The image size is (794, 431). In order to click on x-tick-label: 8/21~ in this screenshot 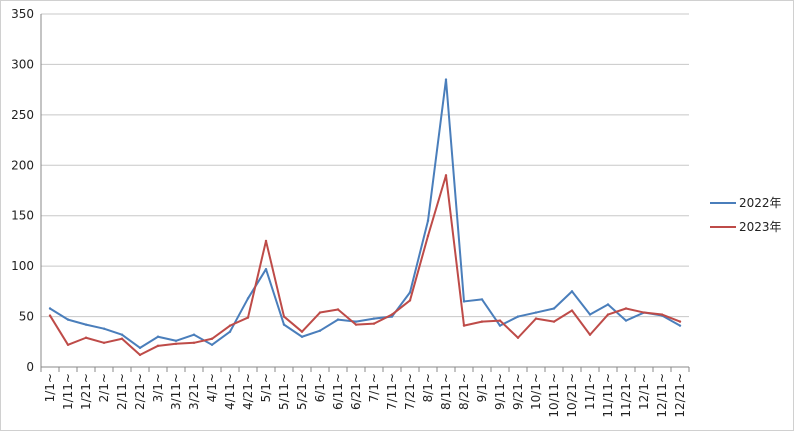, I will do `click(464, 391)`.